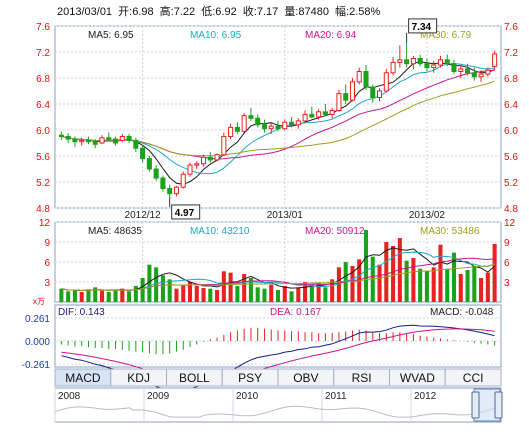 Image resolution: width=529 pixels, height=434 pixels. I want to click on tab-rsi: RSI, so click(361, 377).